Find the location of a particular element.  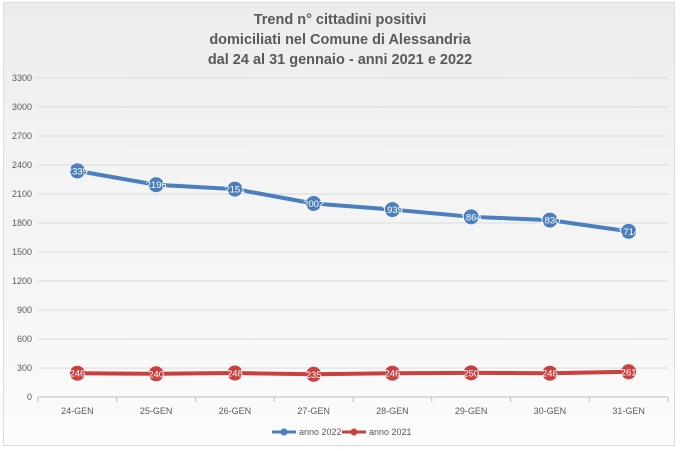

data-label: 250 is located at coordinates (471, 373).